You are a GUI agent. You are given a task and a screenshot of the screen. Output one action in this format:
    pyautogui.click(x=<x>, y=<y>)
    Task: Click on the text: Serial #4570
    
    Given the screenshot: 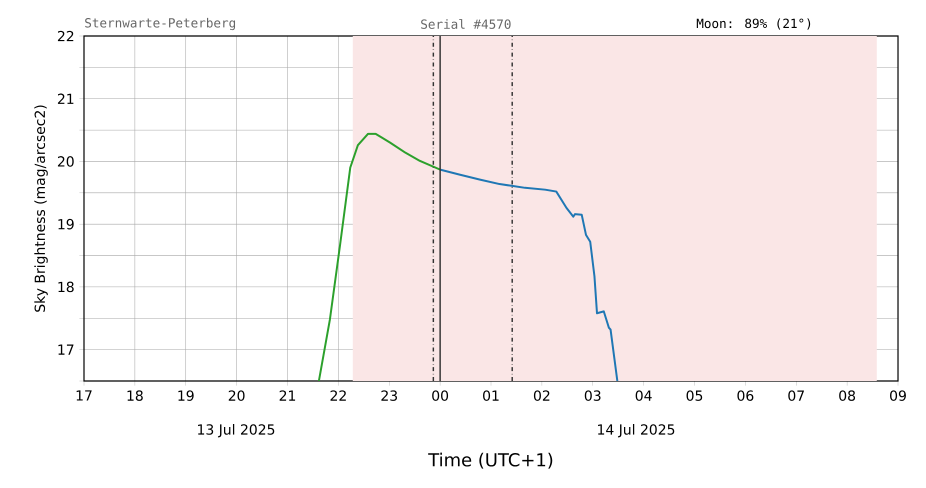 What is the action you would take?
    pyautogui.click(x=466, y=24)
    